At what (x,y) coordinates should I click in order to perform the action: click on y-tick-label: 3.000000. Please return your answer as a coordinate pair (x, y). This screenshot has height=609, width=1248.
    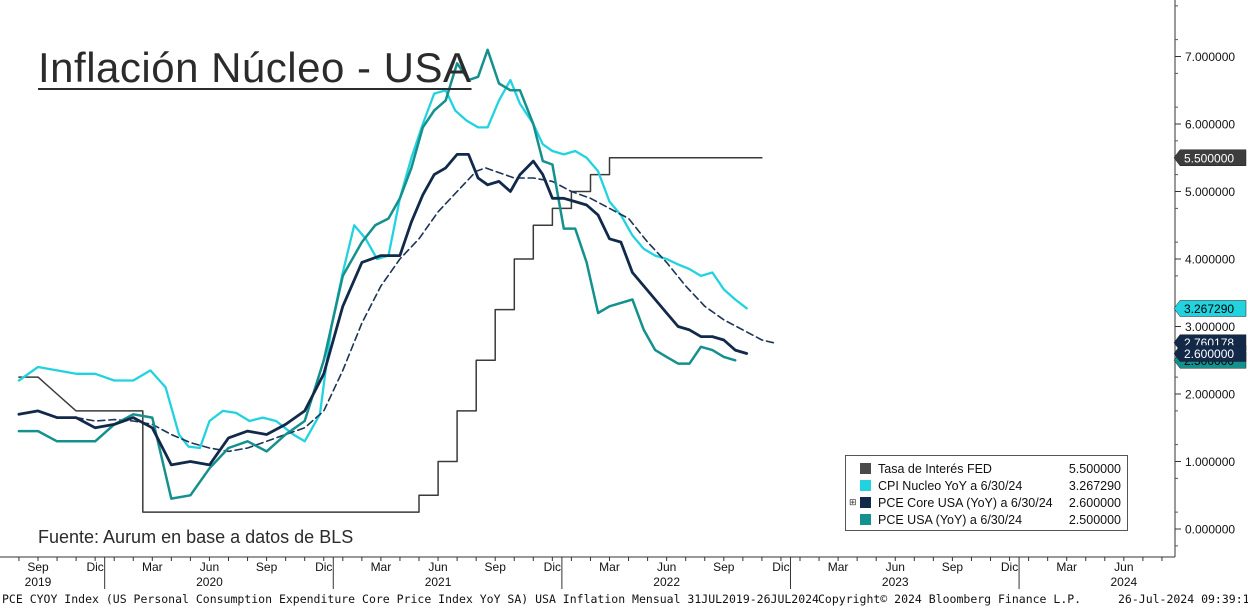
    Looking at the image, I should click on (1210, 327).